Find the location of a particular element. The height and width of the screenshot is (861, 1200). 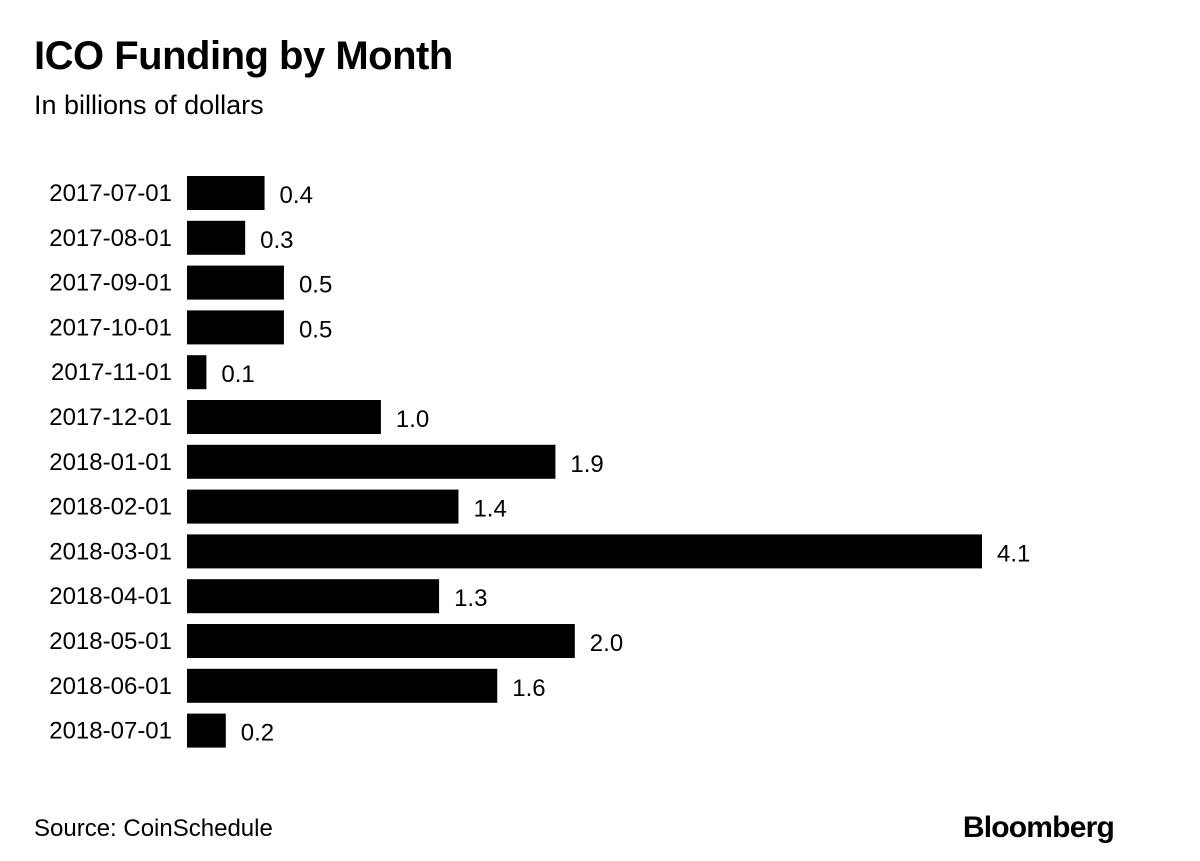

value-label: 0.1 is located at coordinates (237, 374).